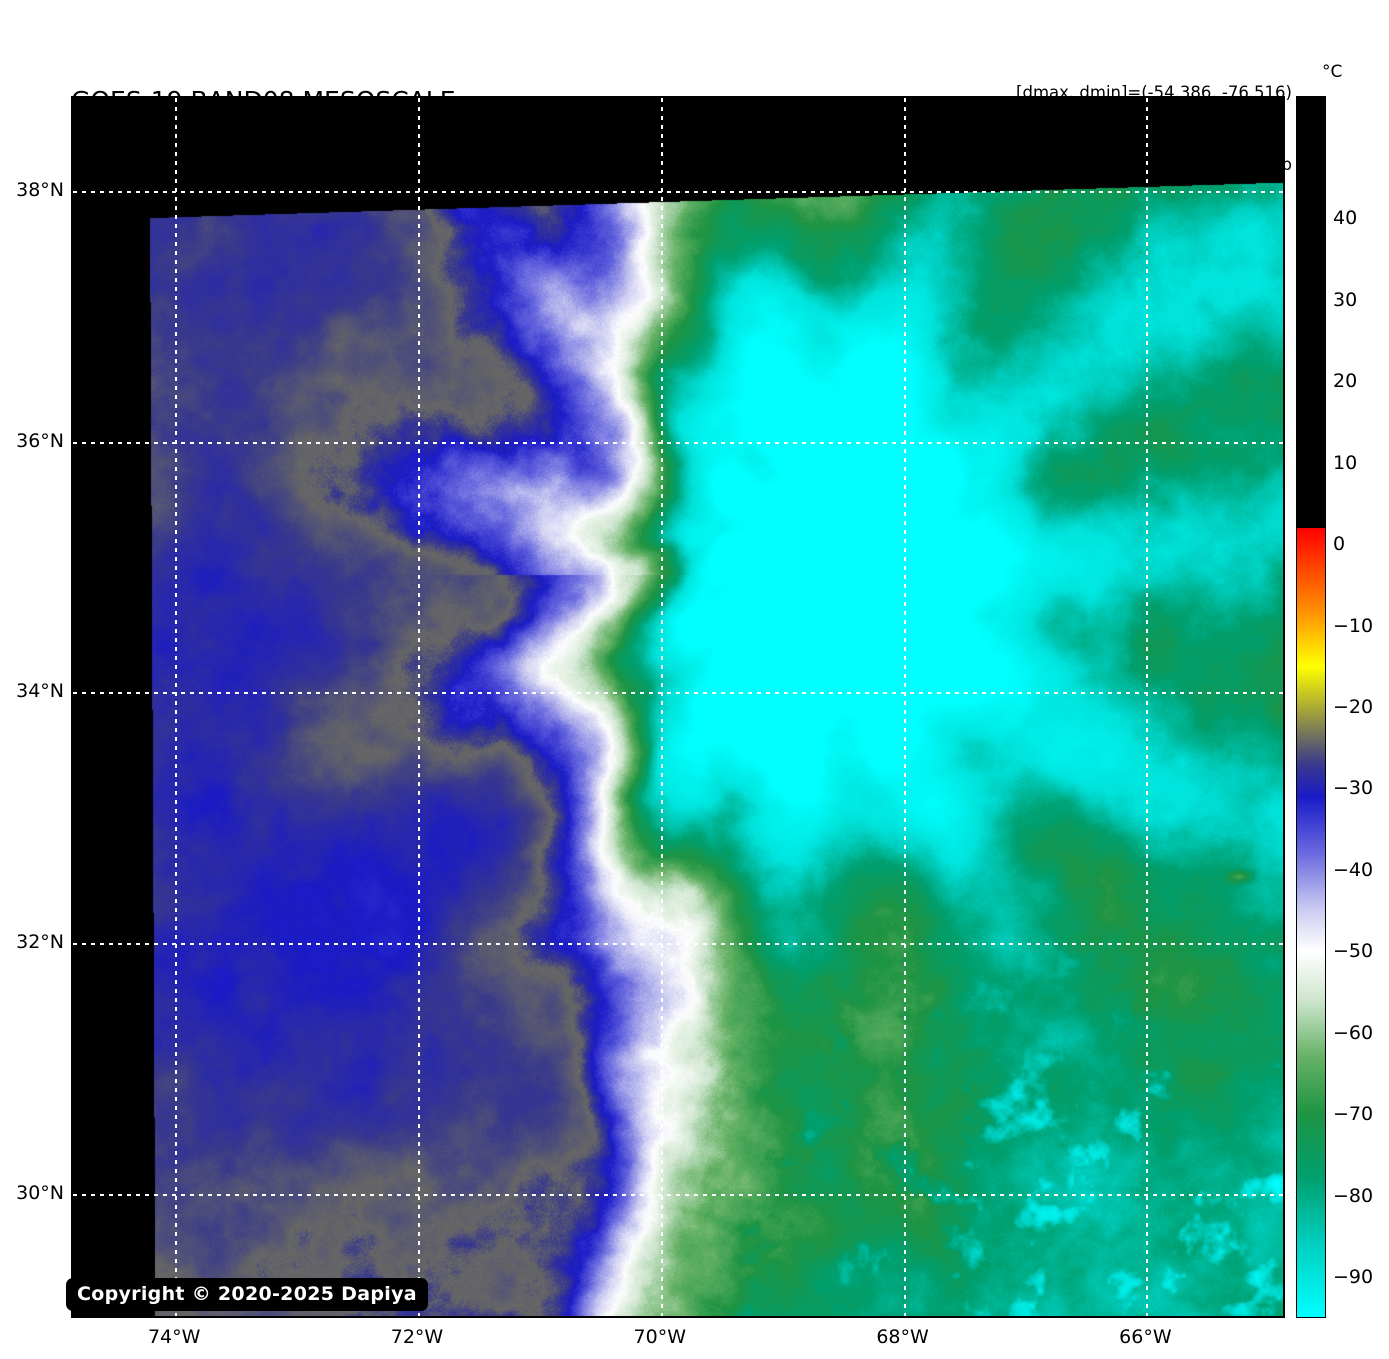  I want to click on colorbar-tick-label: 40, so click(1345, 218).